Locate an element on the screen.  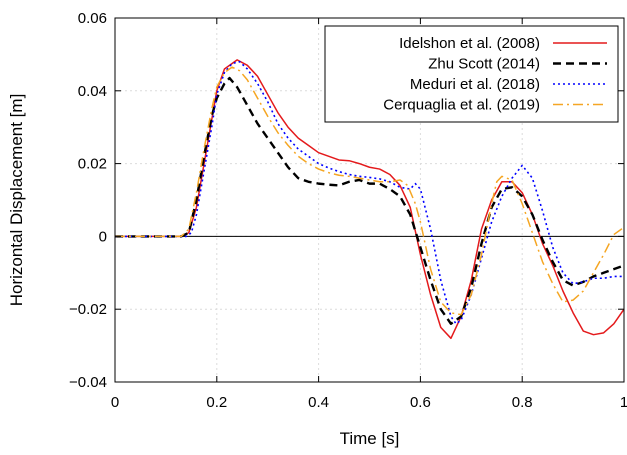
x-tick-label: 1 is located at coordinates (623, 402).